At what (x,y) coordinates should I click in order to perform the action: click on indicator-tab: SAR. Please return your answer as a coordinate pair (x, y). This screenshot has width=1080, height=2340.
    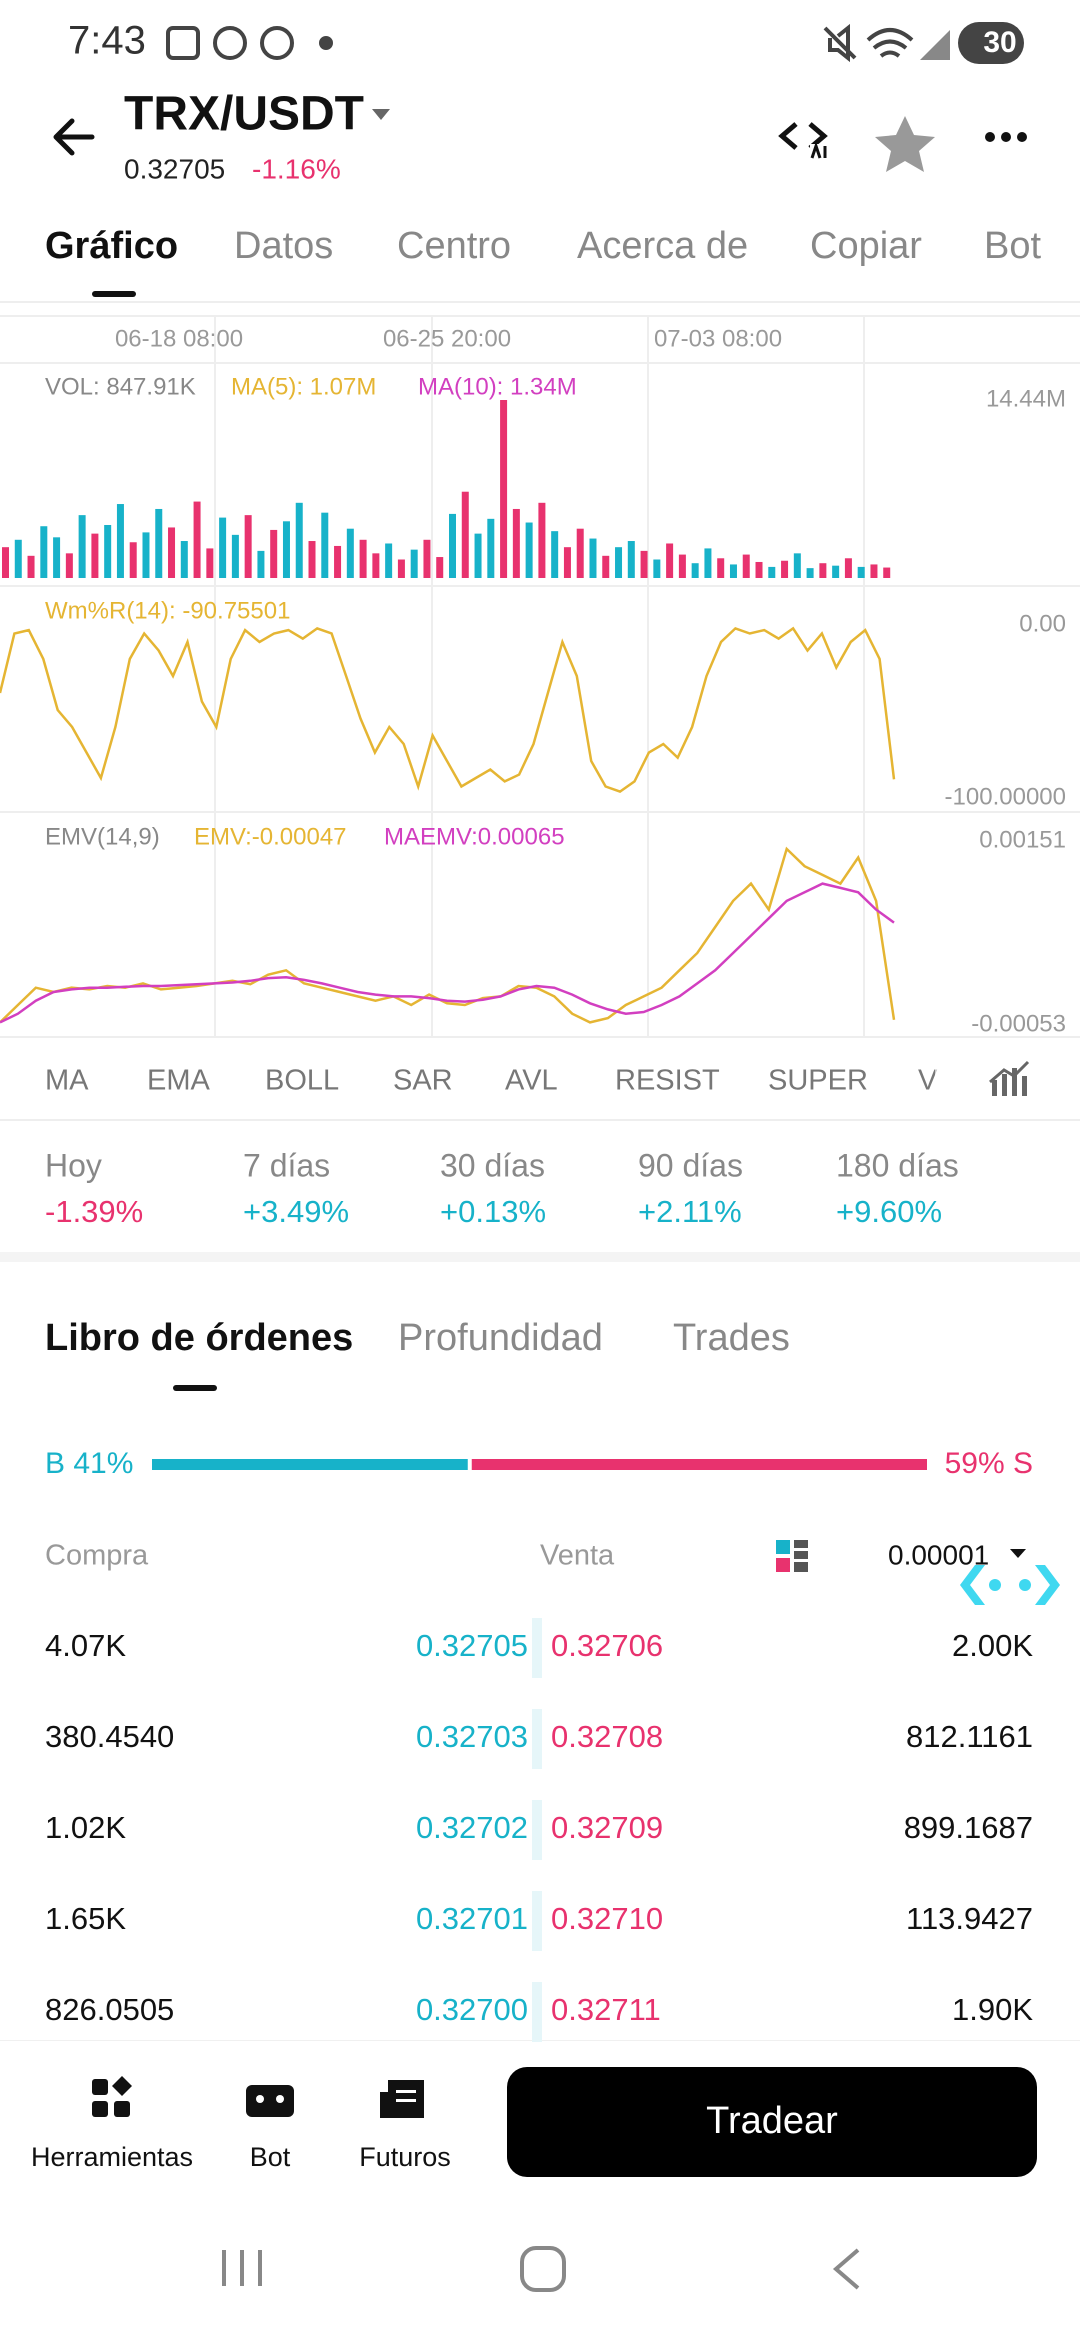
    Looking at the image, I should click on (423, 1081).